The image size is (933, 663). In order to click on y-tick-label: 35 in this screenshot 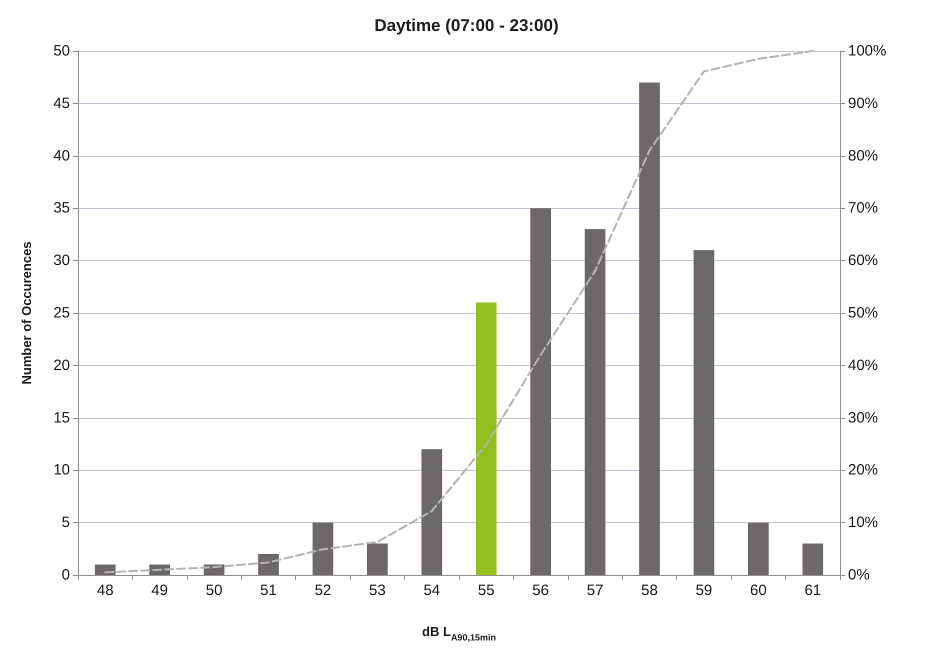, I will do `click(61, 208)`.